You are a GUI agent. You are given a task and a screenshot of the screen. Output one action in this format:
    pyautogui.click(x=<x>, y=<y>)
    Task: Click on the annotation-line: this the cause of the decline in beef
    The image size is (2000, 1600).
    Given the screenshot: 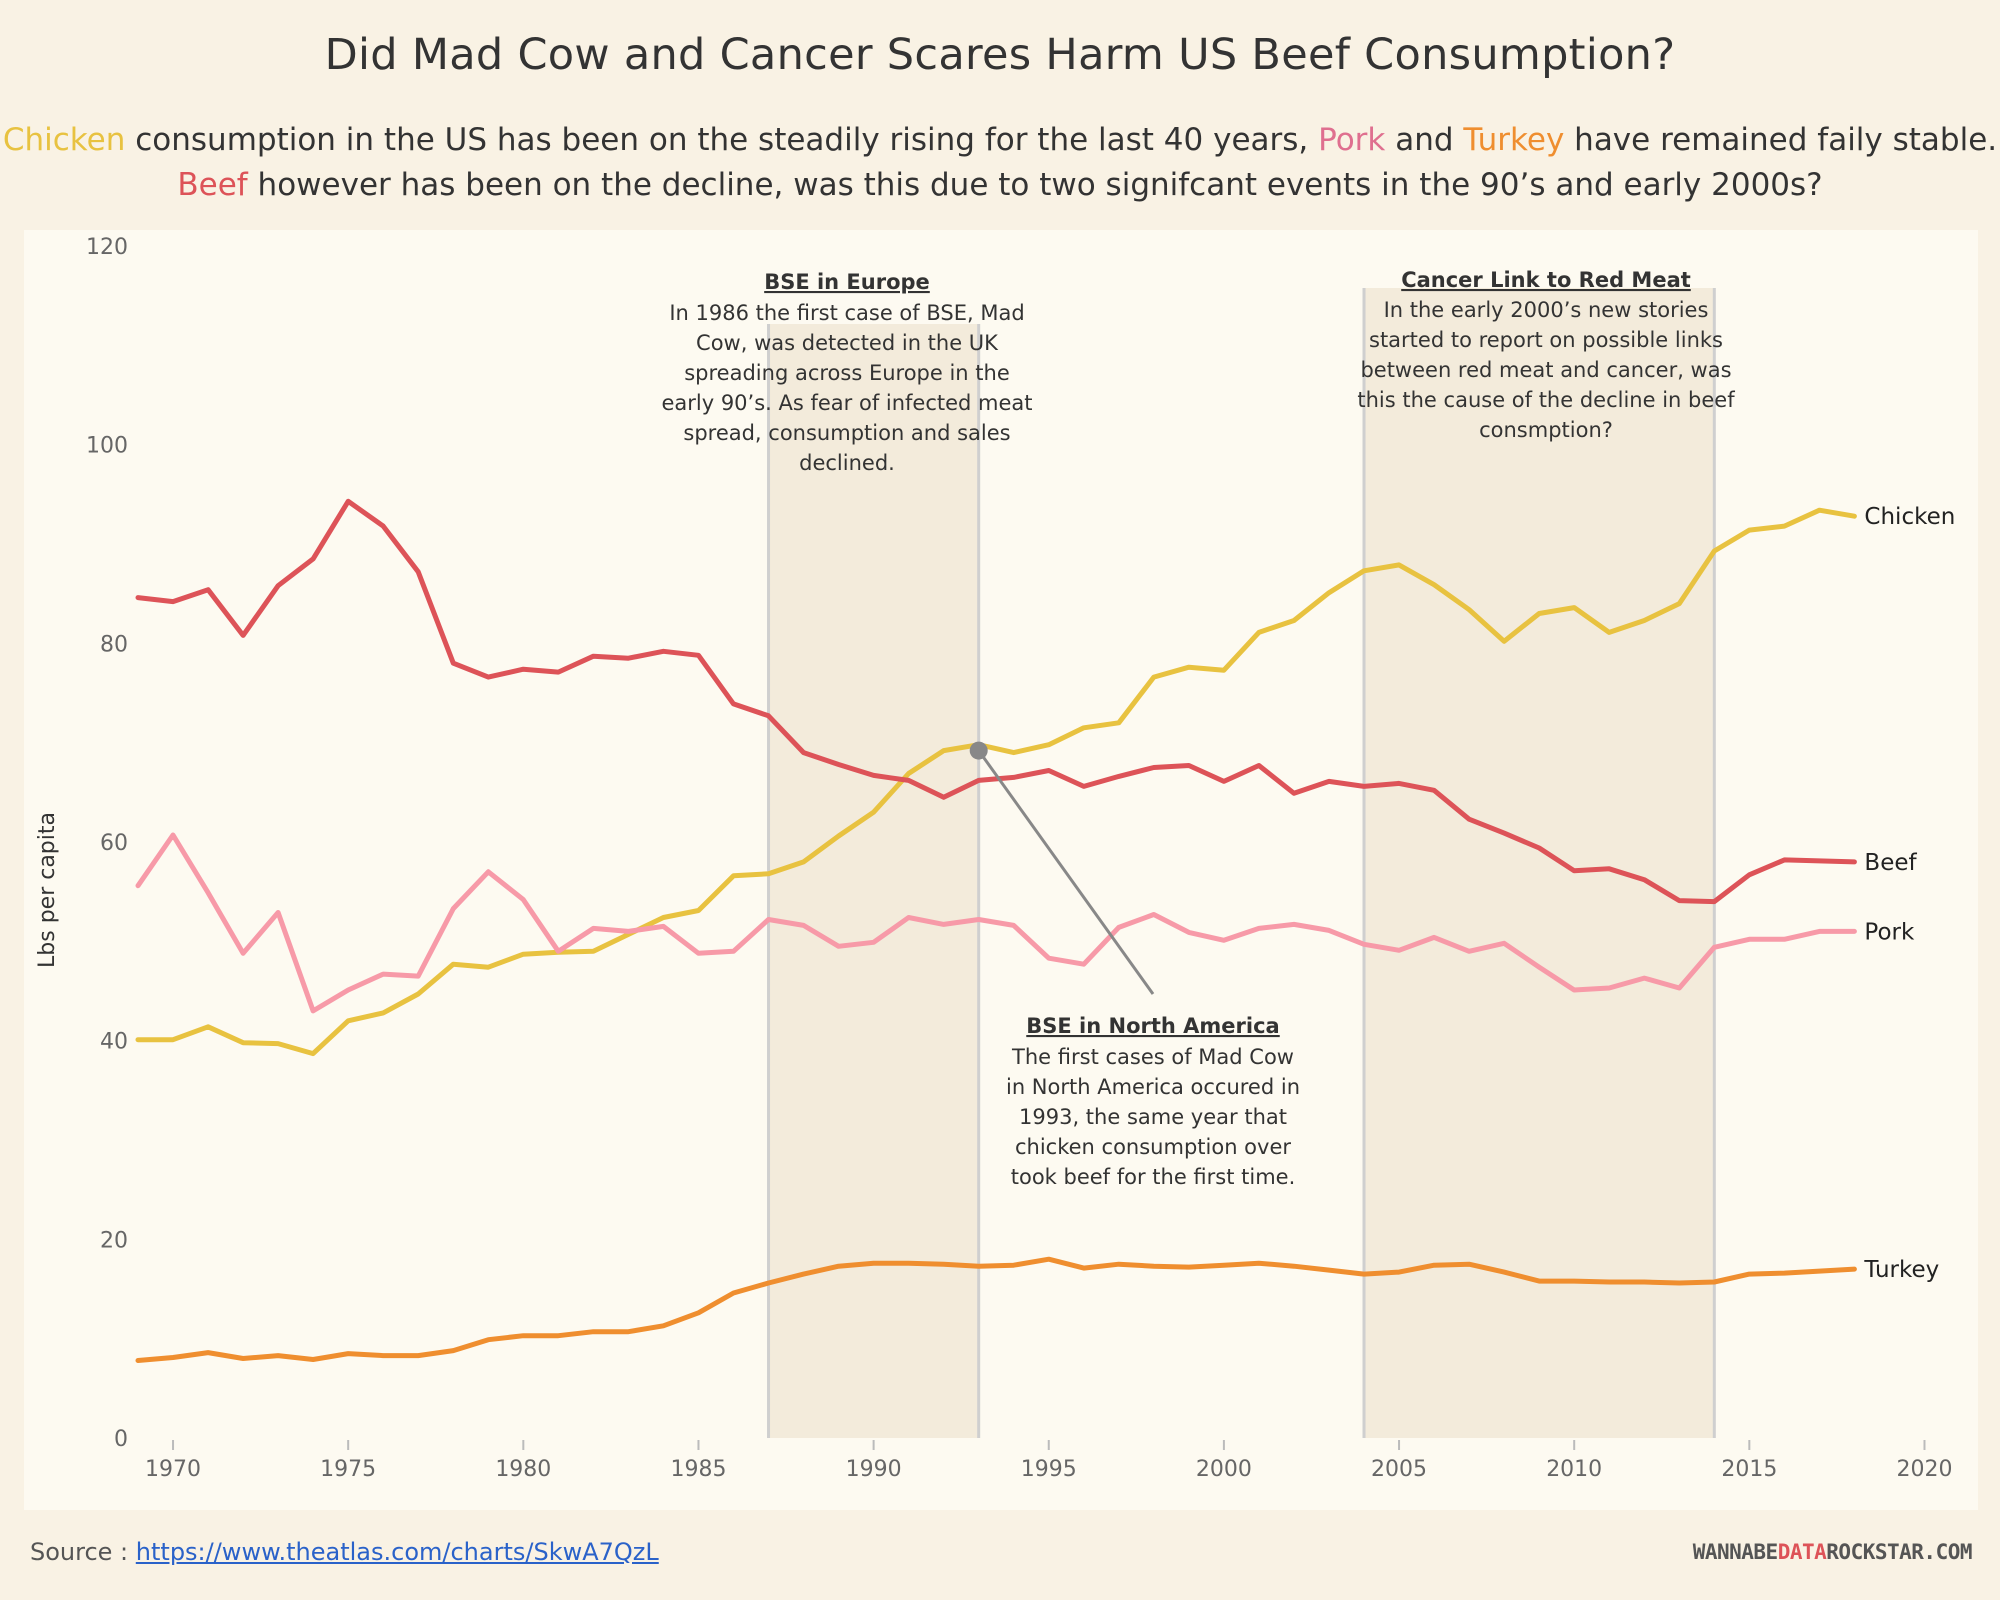 What is the action you would take?
    pyautogui.click(x=1546, y=400)
    